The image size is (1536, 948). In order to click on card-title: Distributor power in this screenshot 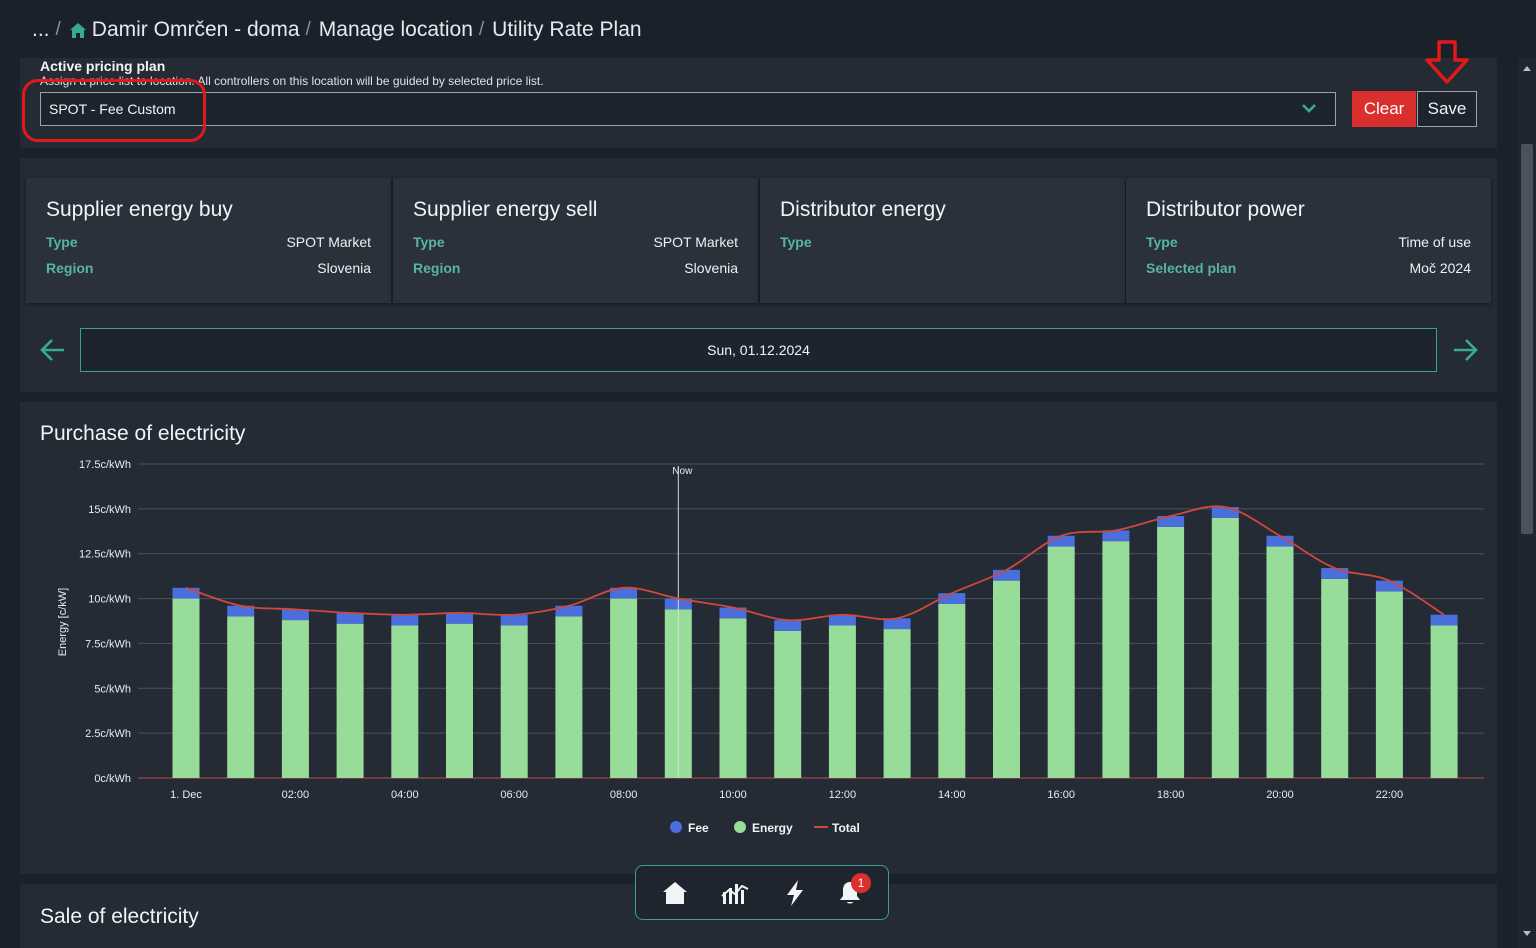, I will do `click(1225, 209)`.